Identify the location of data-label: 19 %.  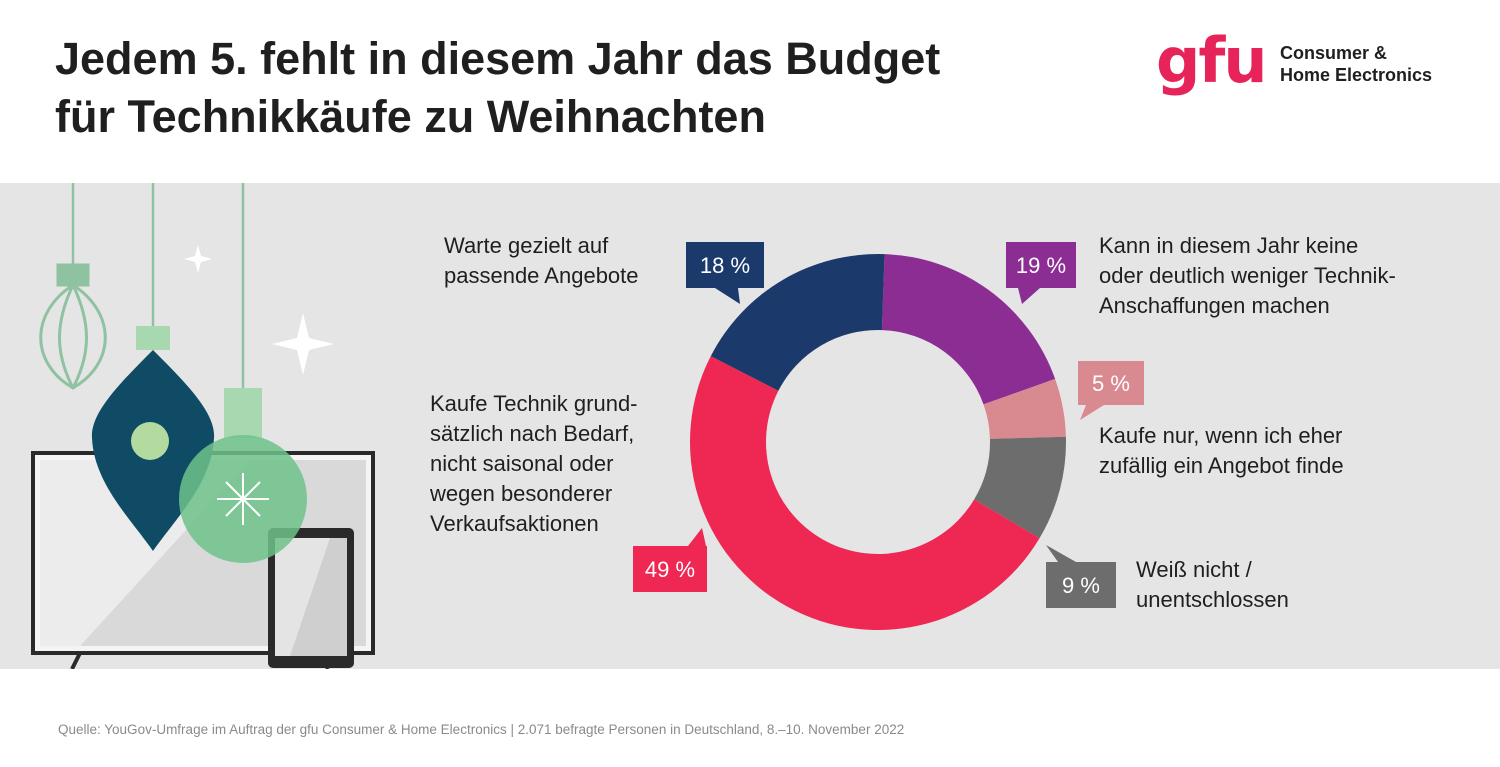
(1041, 265).